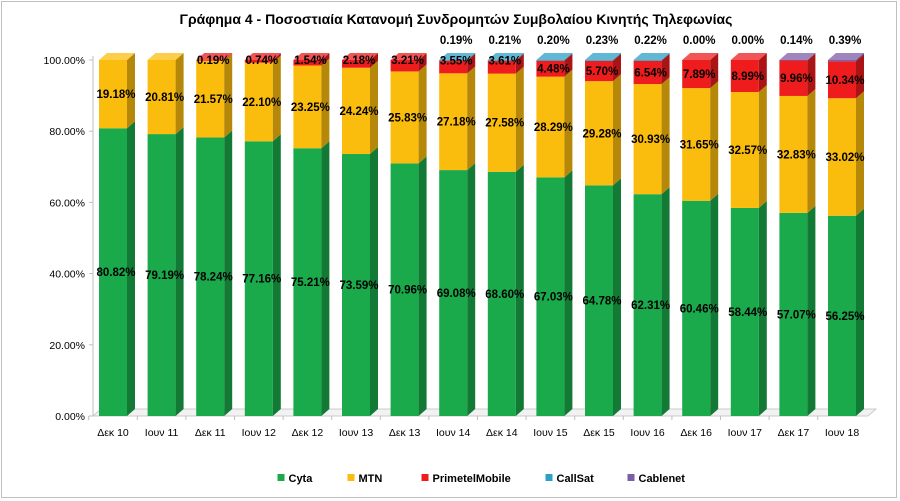 This screenshot has height=501, width=900. I want to click on data-label-mtn: 23.25%, so click(310, 108).